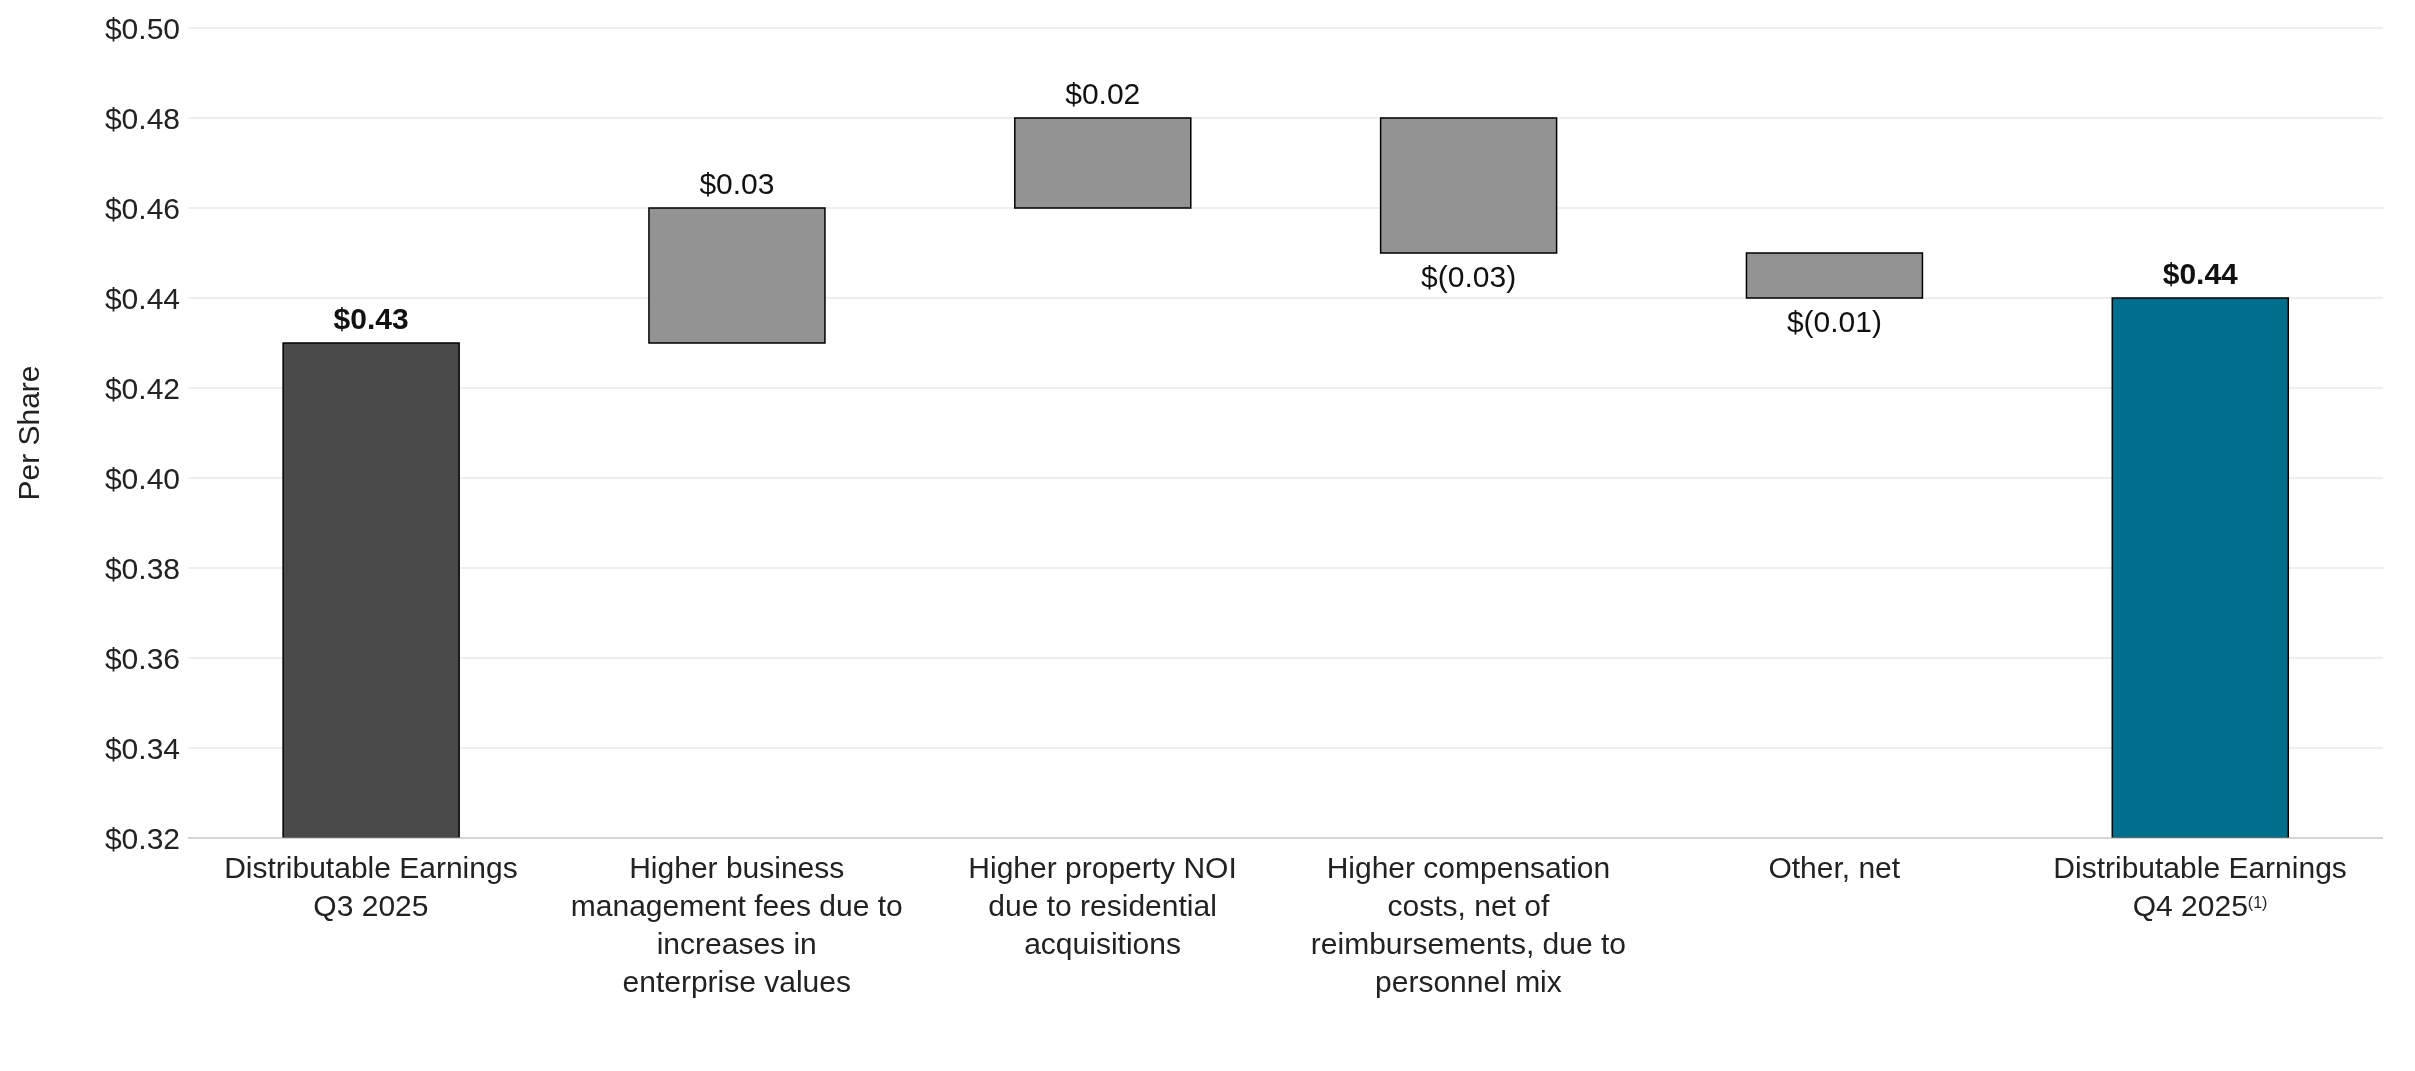 Image resolution: width=2415 pixels, height=1071 pixels. Describe the element at coordinates (142, 118) in the screenshot. I see `y-tick-label: $0.48` at that location.